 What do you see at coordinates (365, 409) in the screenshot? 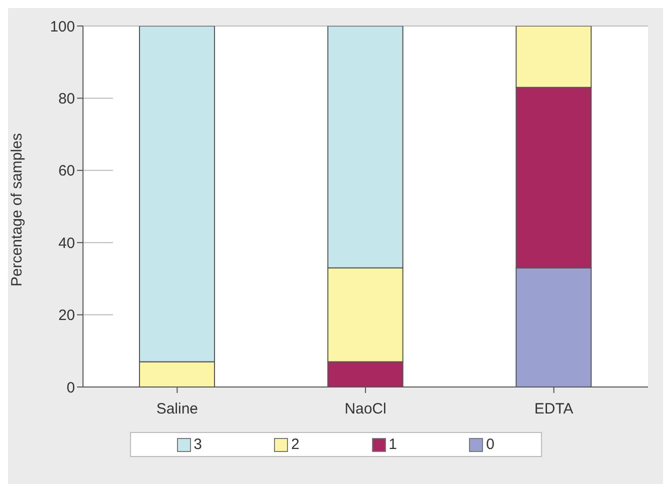
I see `x-tick-label: NaoCl` at bounding box center [365, 409].